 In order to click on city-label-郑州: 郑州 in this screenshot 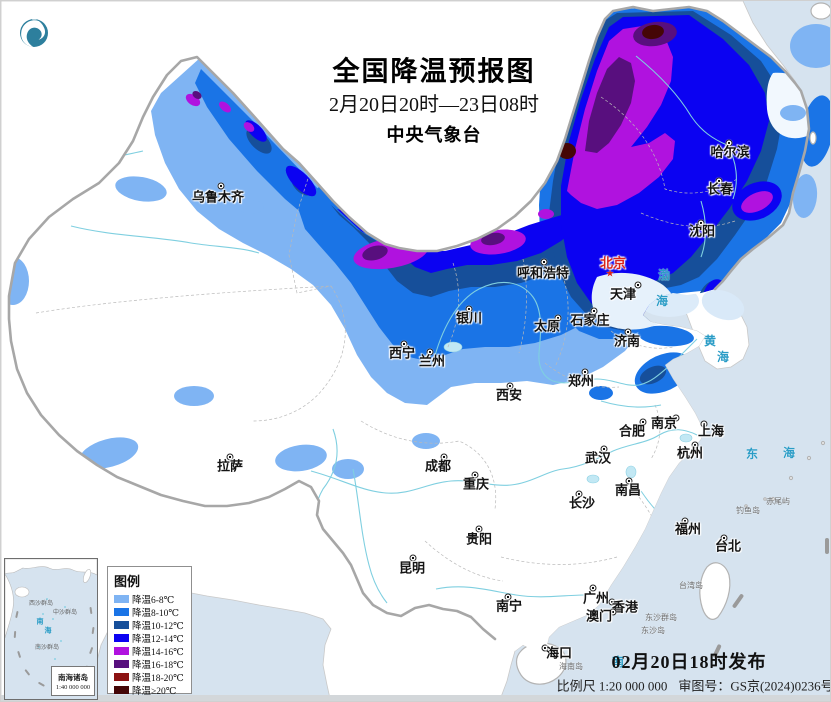, I will do `click(581, 381)`.